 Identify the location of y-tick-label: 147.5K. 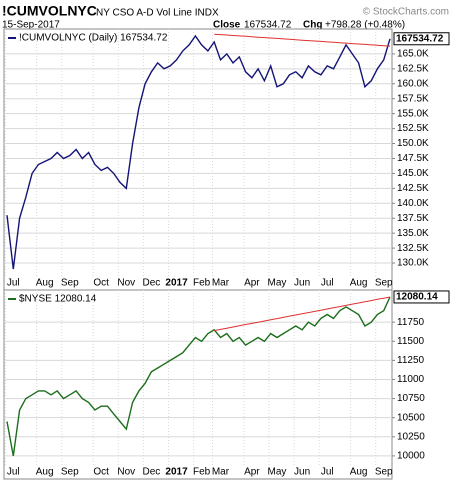
(413, 158).